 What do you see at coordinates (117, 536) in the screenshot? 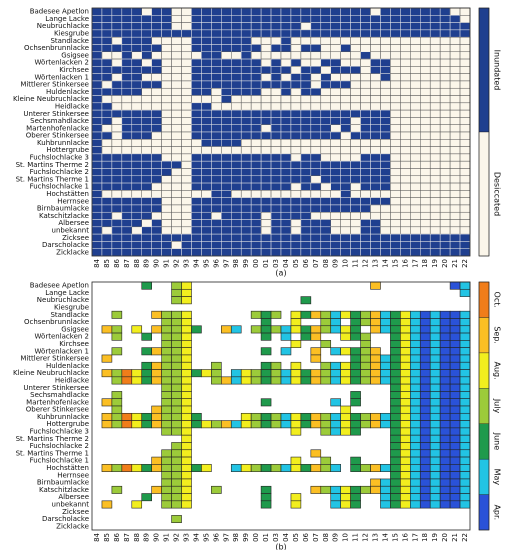
I see `column-label: 86` at bounding box center [117, 536].